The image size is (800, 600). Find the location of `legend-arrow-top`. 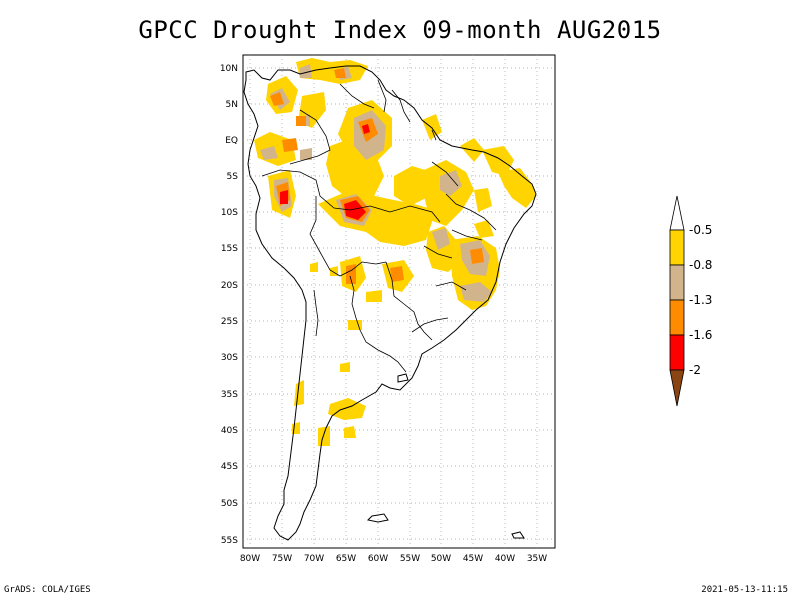

legend-arrow-top is located at coordinates (677, 213).